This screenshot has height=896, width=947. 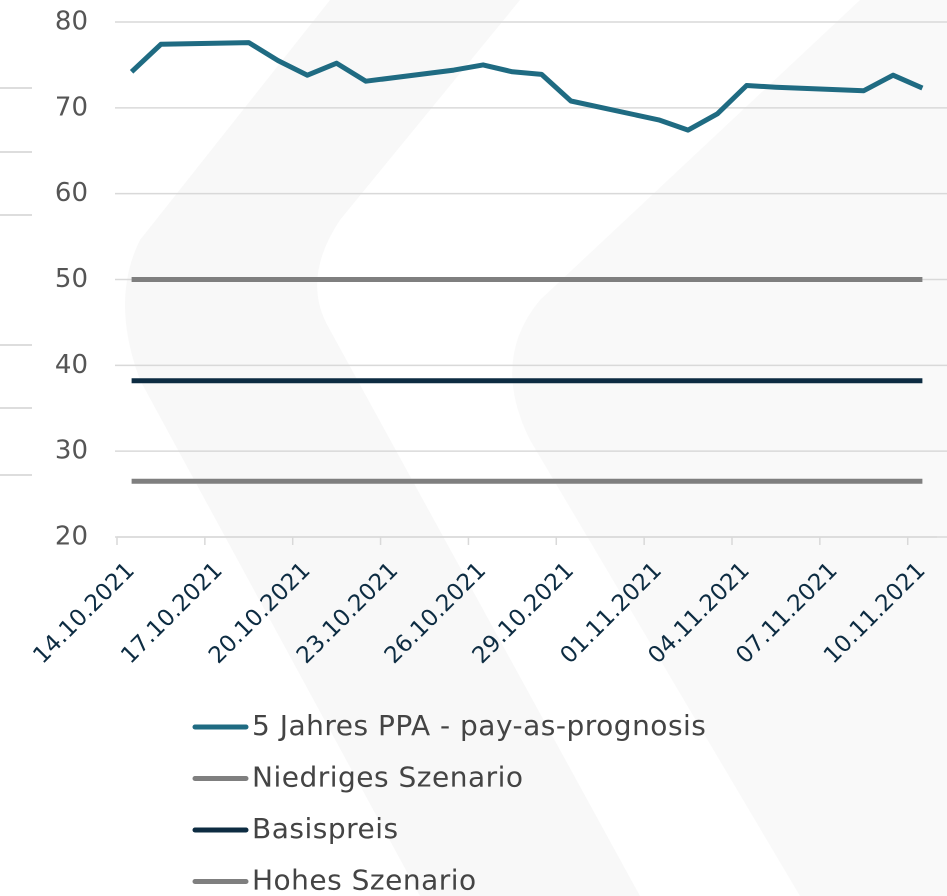 What do you see at coordinates (479, 725) in the screenshot?
I see `legend-label: 5 Jahres PPA - pay-as-prognosis` at bounding box center [479, 725].